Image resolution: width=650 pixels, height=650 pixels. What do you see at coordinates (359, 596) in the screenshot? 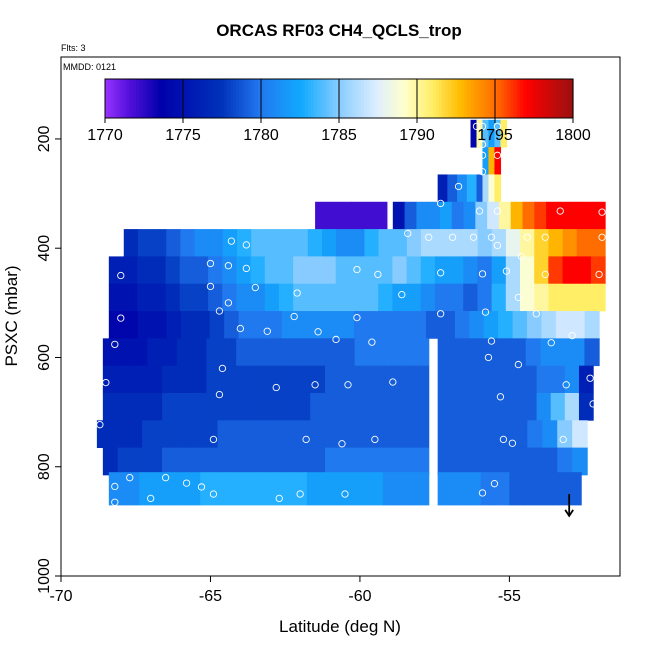
I see `x-tick-label: -60` at bounding box center [359, 596].